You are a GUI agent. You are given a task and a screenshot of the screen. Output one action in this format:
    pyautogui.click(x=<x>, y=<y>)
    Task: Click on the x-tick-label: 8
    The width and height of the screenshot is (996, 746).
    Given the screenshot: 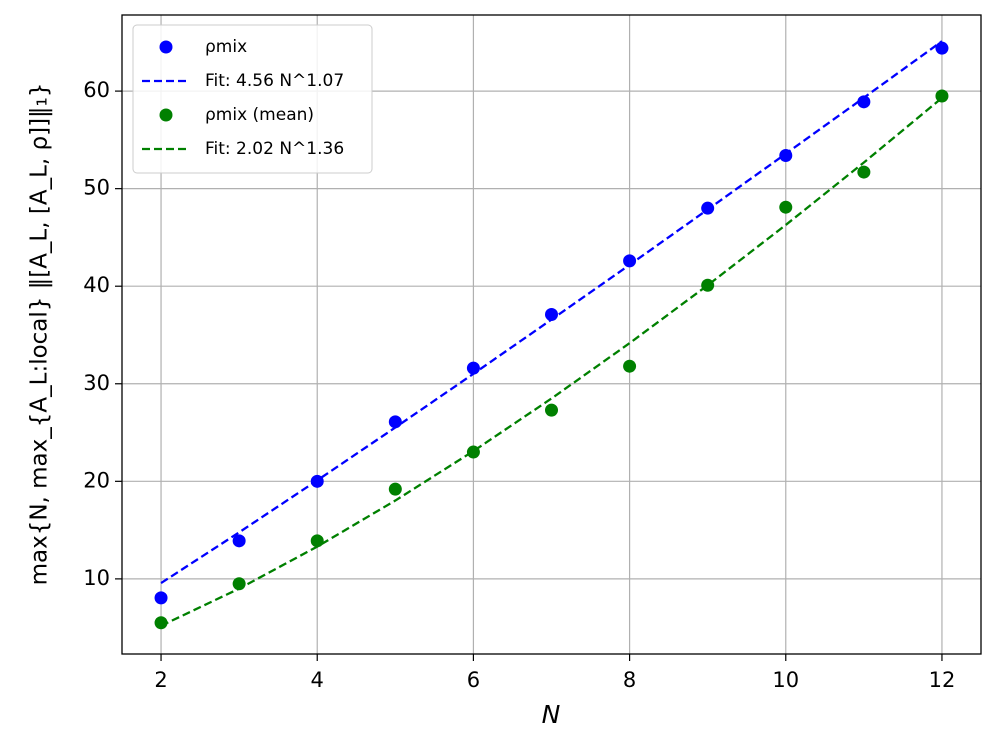 What is the action you would take?
    pyautogui.click(x=629, y=680)
    